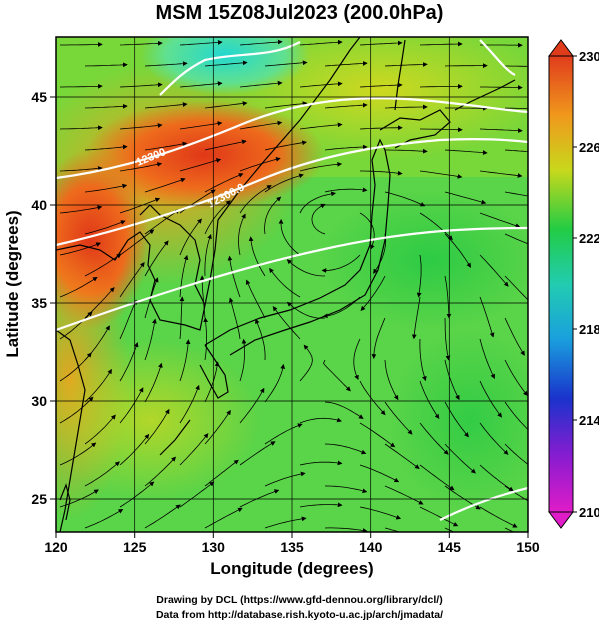 The width and height of the screenshot is (599, 625). I want to click on colorbar-label: 218, so click(589, 329).